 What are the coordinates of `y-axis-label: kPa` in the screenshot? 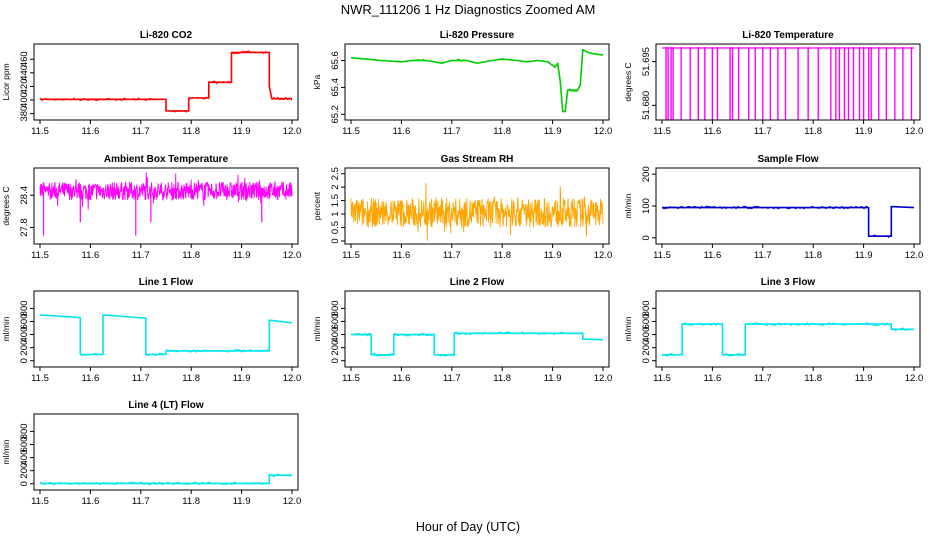 It's located at (317, 81).